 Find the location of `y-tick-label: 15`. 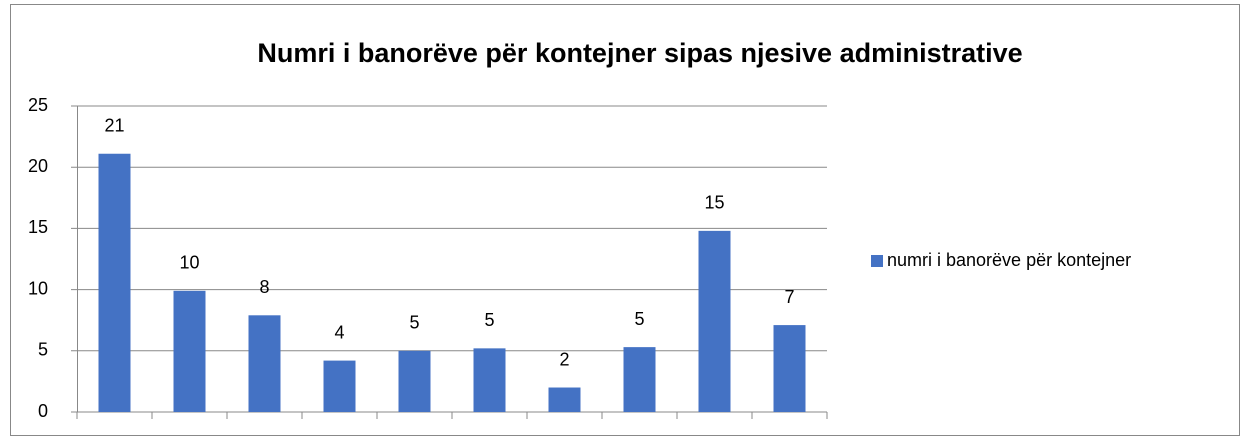

y-tick-label: 15 is located at coordinates (38, 227).